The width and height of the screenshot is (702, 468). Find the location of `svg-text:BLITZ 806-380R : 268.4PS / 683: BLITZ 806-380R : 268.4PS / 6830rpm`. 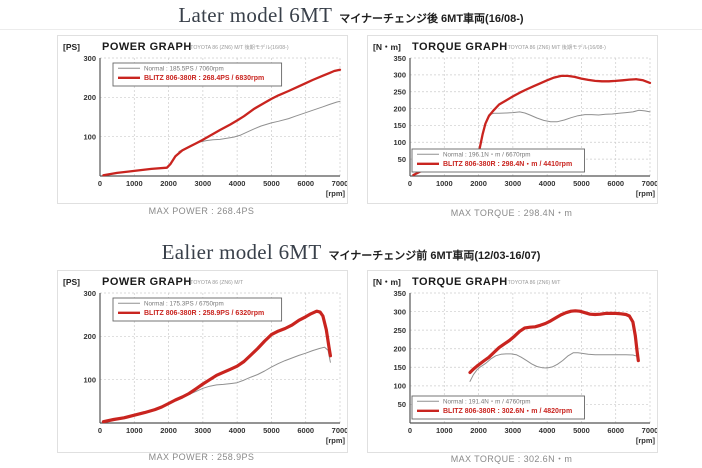

svg-text:BLITZ 806-380R : 268.4PS / 683: BLITZ 806-380R : 268.4PS / 6830rpm is located at coordinates (204, 78).